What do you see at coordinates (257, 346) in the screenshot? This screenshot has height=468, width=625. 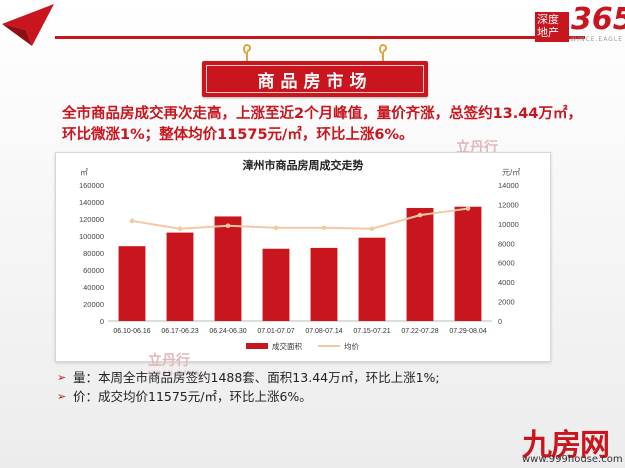 I see `legend-swatch-bar` at bounding box center [257, 346].